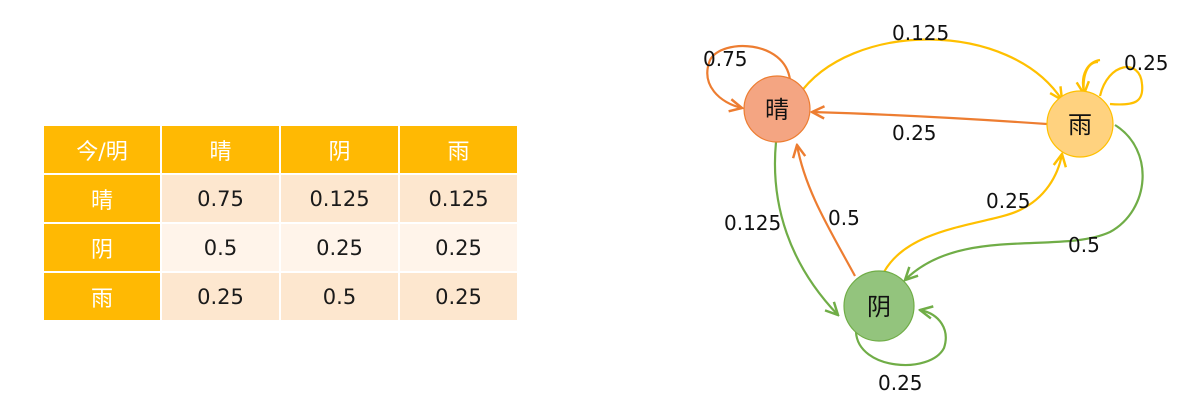 Image resolution: width=1200 pixels, height=400 pixels. Describe the element at coordinates (102, 198) in the screenshot. I see `row-header: 晴` at that location.